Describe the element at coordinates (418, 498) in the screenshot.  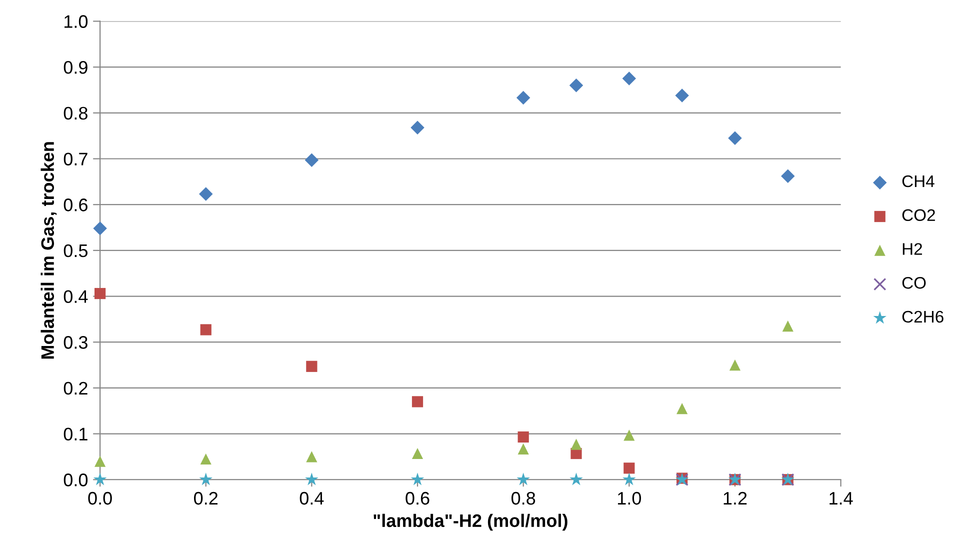
I see `x-tick-label: 0.6` at that location.